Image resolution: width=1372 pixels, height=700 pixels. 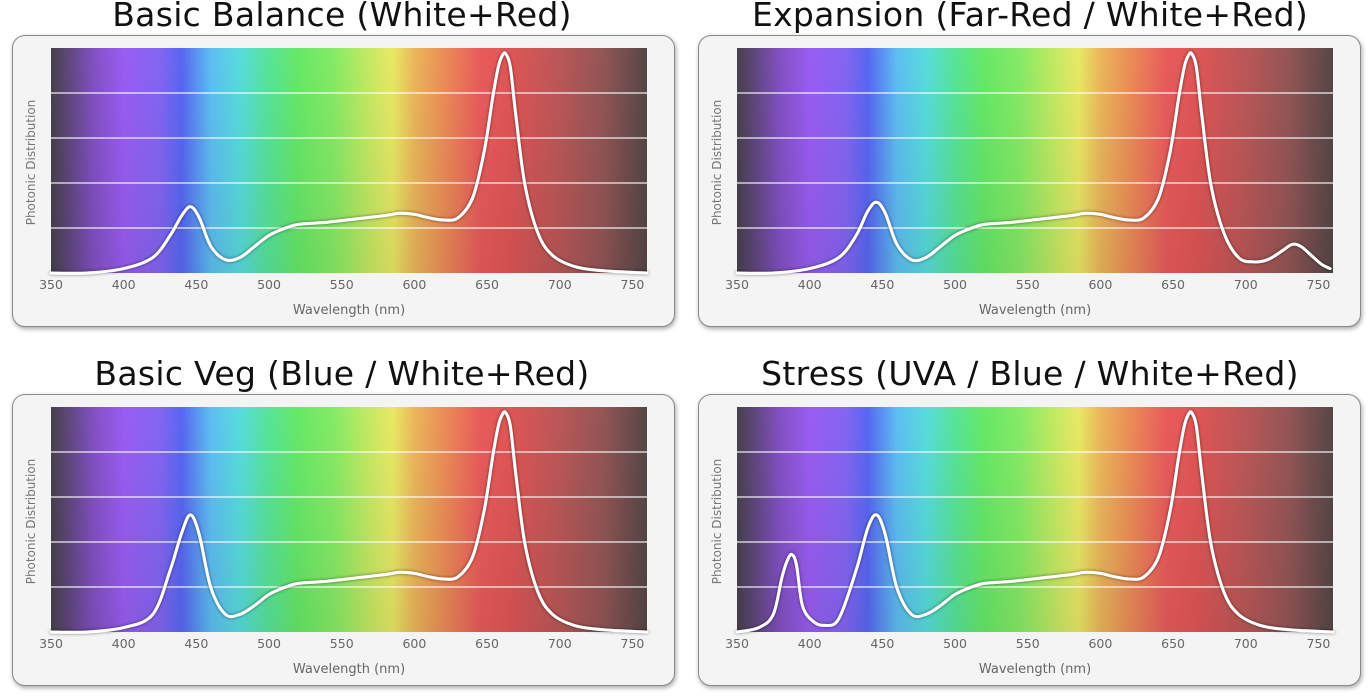 I want to click on chart-title: Stress (UVA / Blue / White+Red), so click(x=1030, y=373).